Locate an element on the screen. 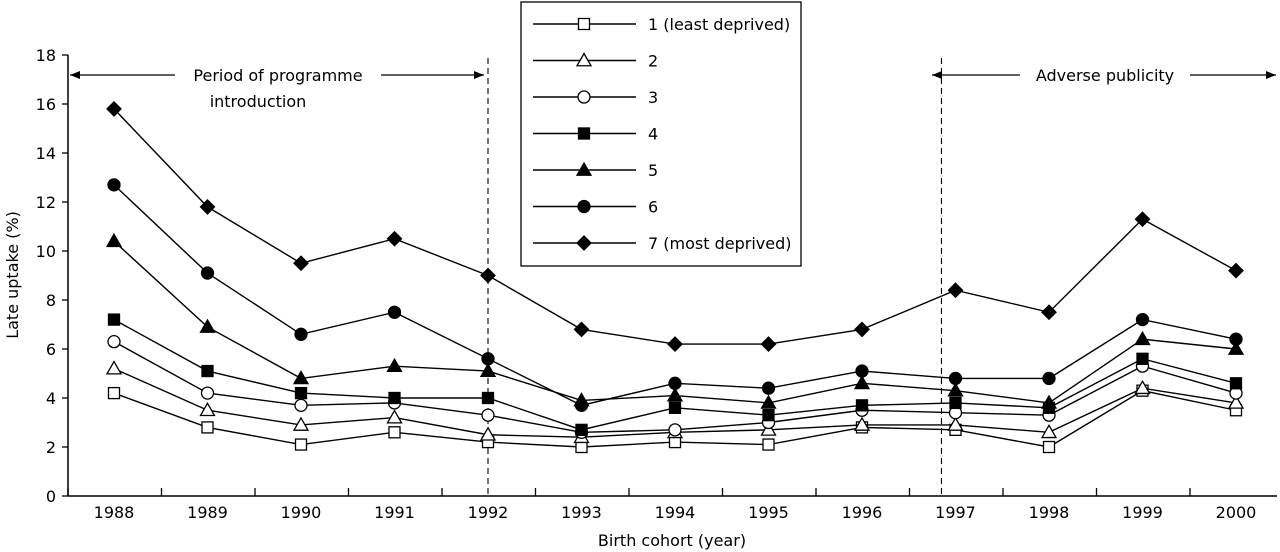  y-tick-label: 10 is located at coordinates (46, 251).